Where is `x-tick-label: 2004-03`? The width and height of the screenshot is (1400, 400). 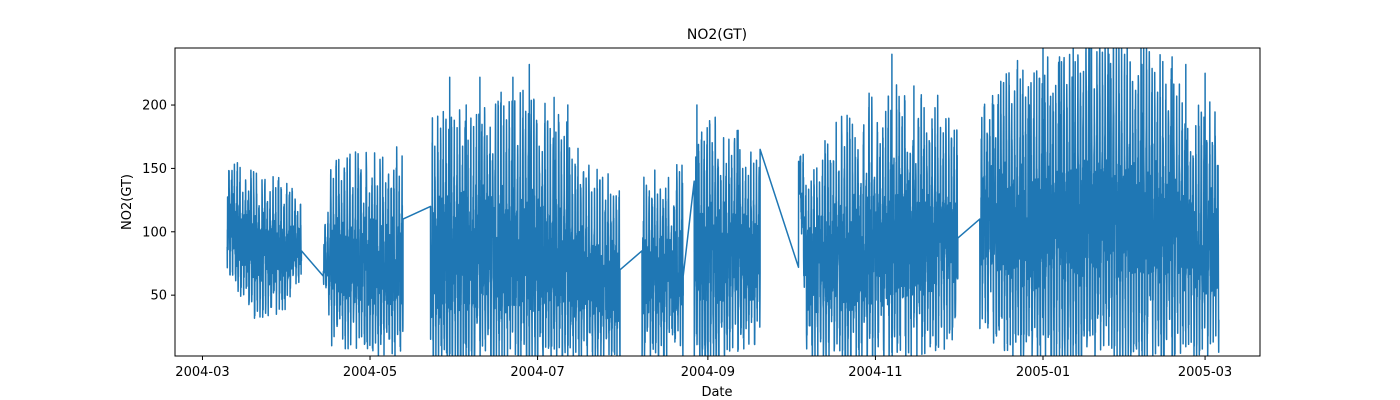 x-tick-label: 2004-03 is located at coordinates (202, 372).